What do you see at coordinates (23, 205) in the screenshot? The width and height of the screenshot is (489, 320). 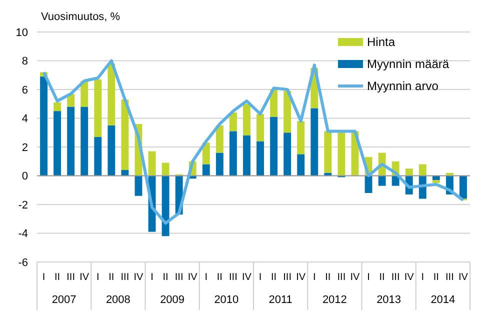 I see `y-tick-label: -2` at bounding box center [23, 205].